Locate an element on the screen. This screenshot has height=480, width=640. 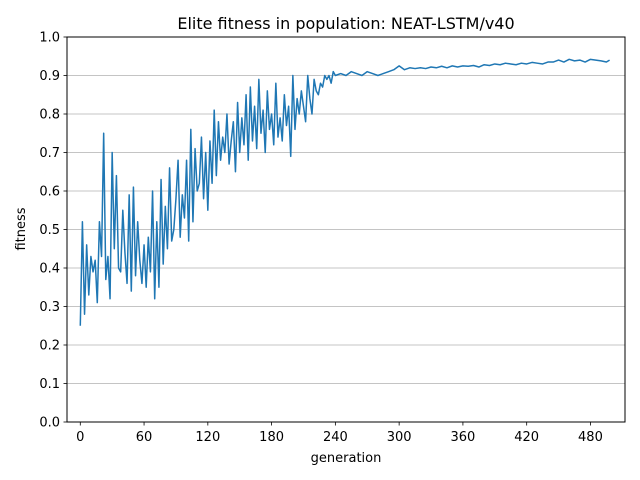
x-axis-ticks: 0 60 120 180 240 300 360 420 480 is located at coordinates (339, 433).